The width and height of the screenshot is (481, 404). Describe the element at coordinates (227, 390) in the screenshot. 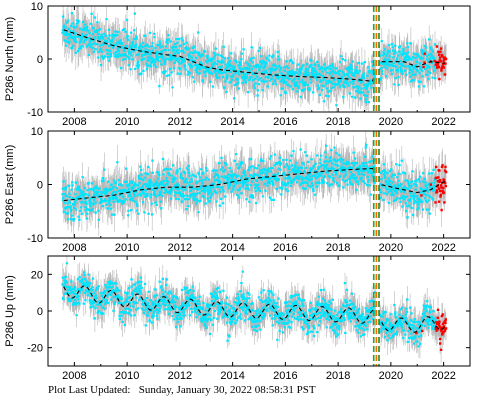

I see `updated-timestamp: Sunday, January 30, 2022 08:58:31 PST` at that location.